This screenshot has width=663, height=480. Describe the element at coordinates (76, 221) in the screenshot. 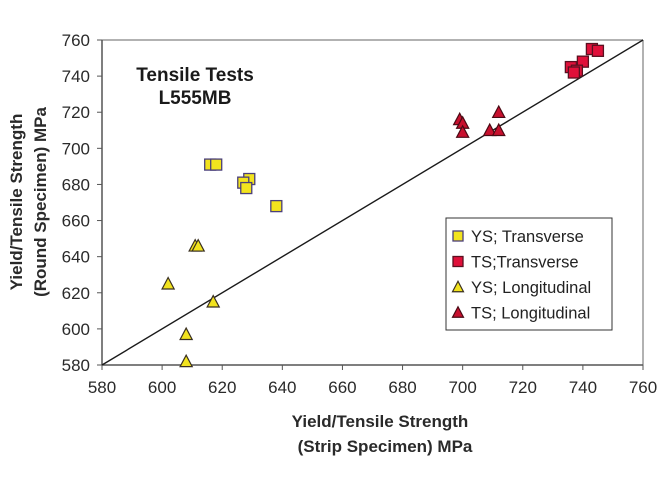

I see `y-tick-label: 660` at that location.